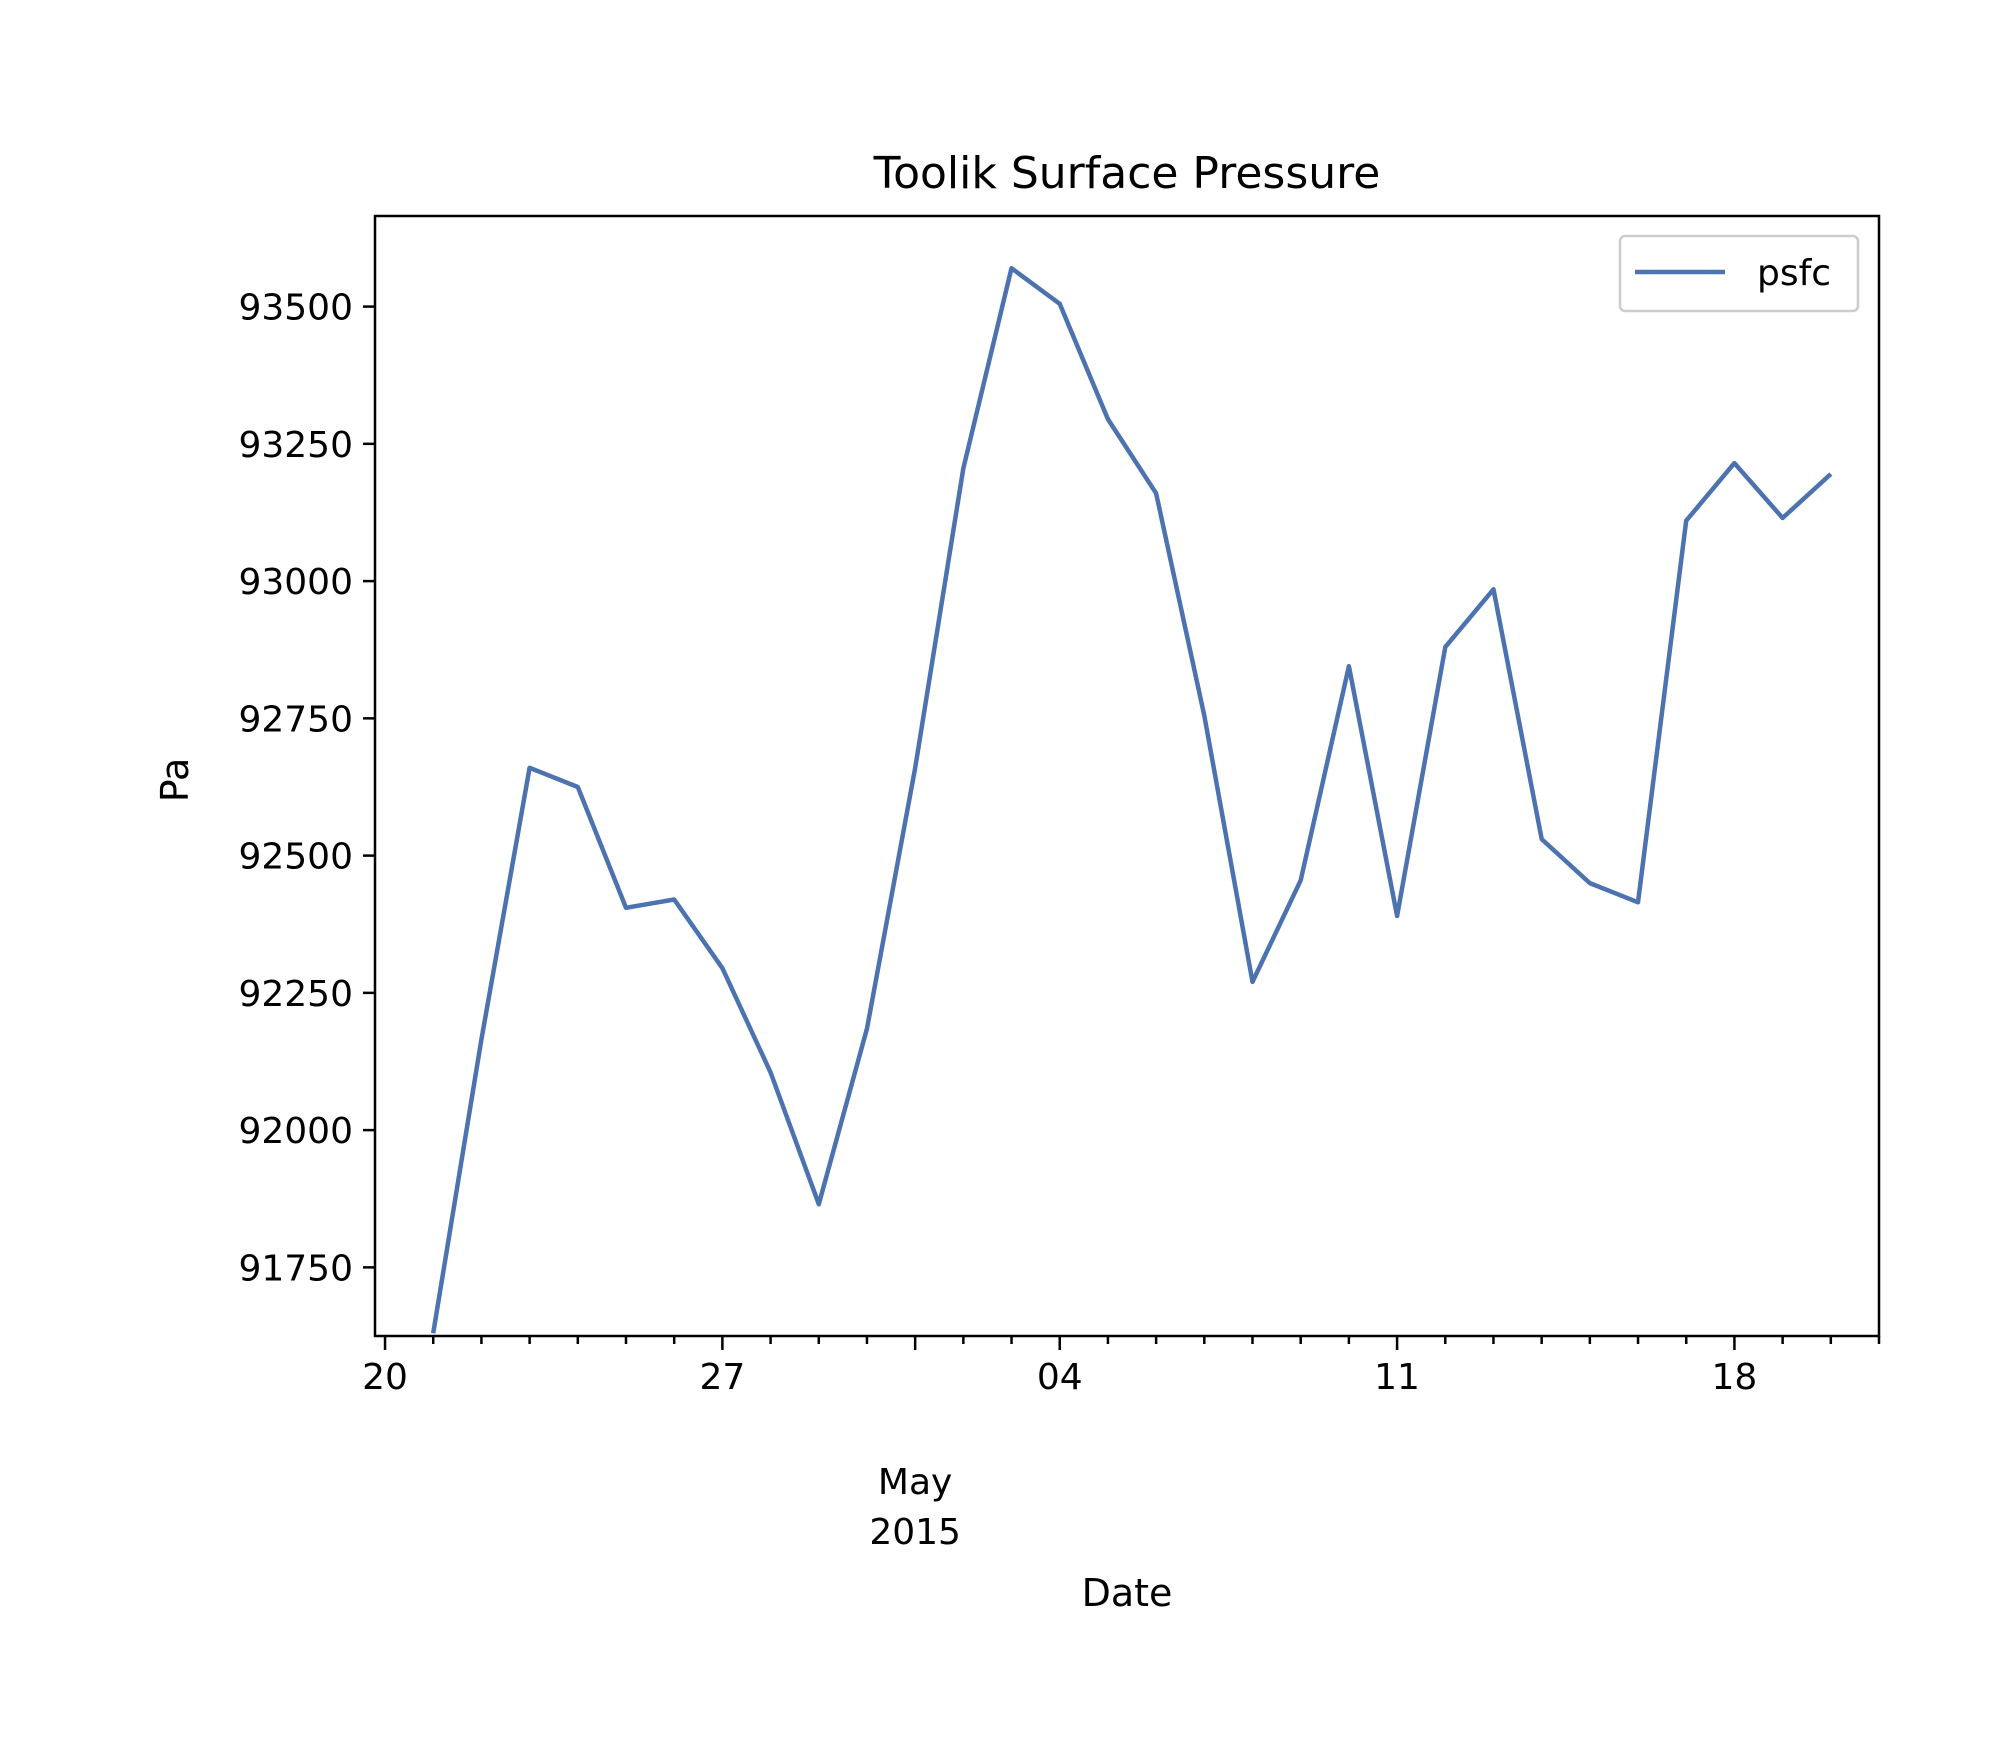  I want to click on y-tick-label: 93500, so click(295, 308).